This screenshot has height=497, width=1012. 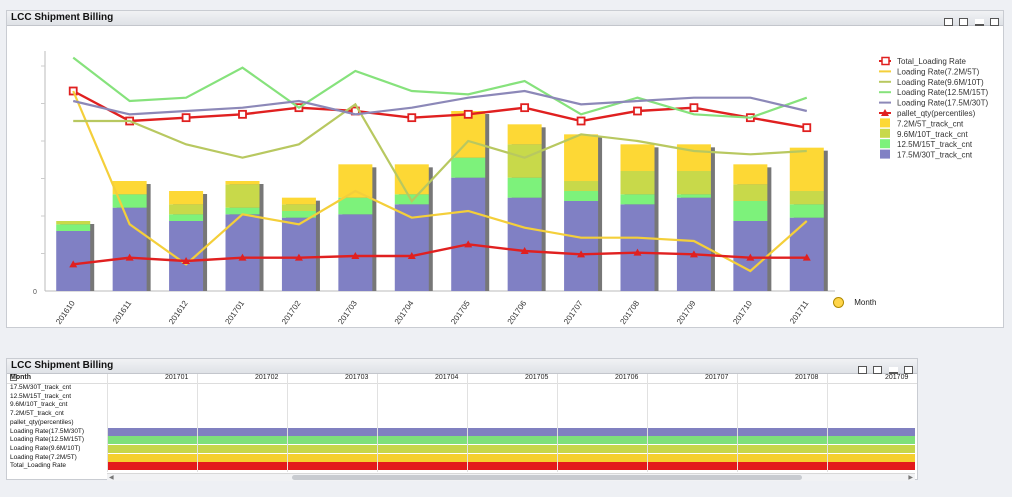 I want to click on column-header: 201708, so click(x=807, y=377).